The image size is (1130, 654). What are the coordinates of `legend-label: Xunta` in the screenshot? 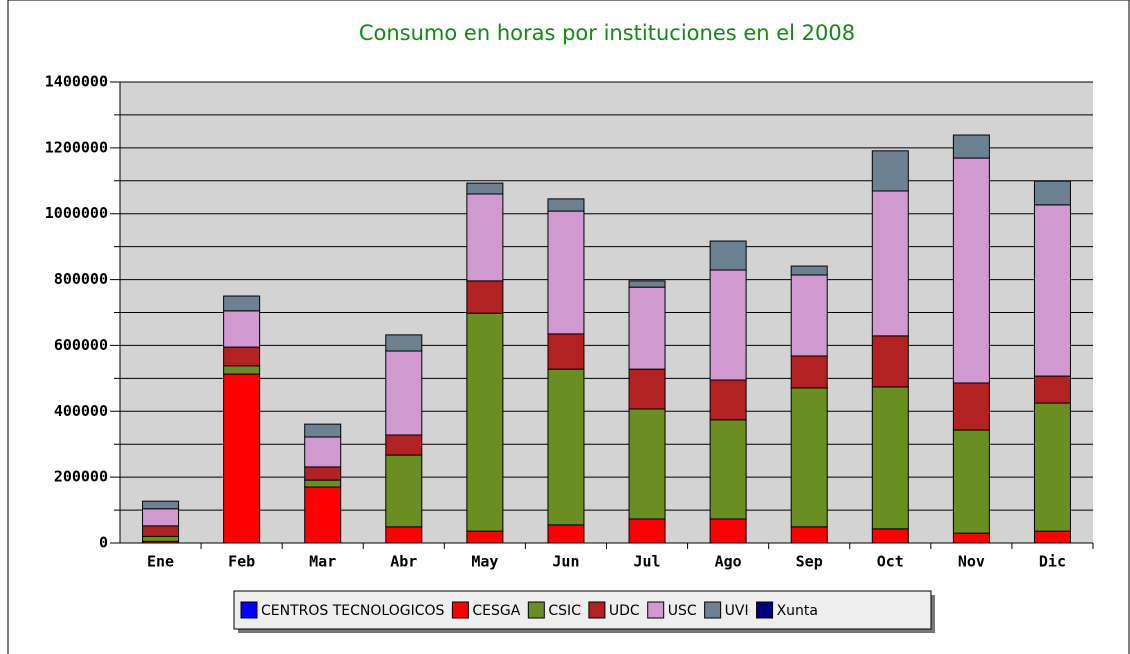 It's located at (797, 611).